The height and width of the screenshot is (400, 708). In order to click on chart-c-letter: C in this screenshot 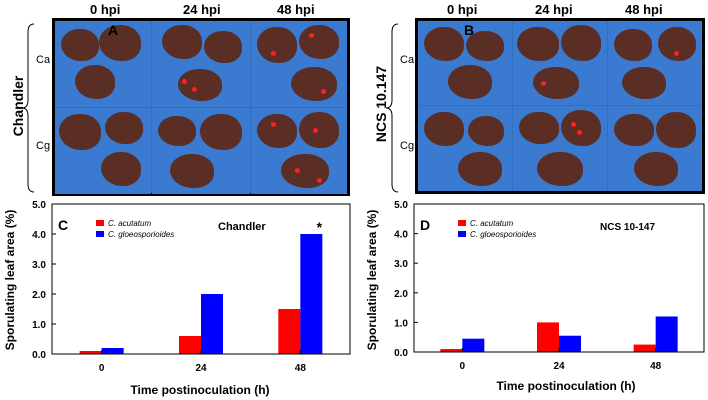, I will do `click(63, 225)`.